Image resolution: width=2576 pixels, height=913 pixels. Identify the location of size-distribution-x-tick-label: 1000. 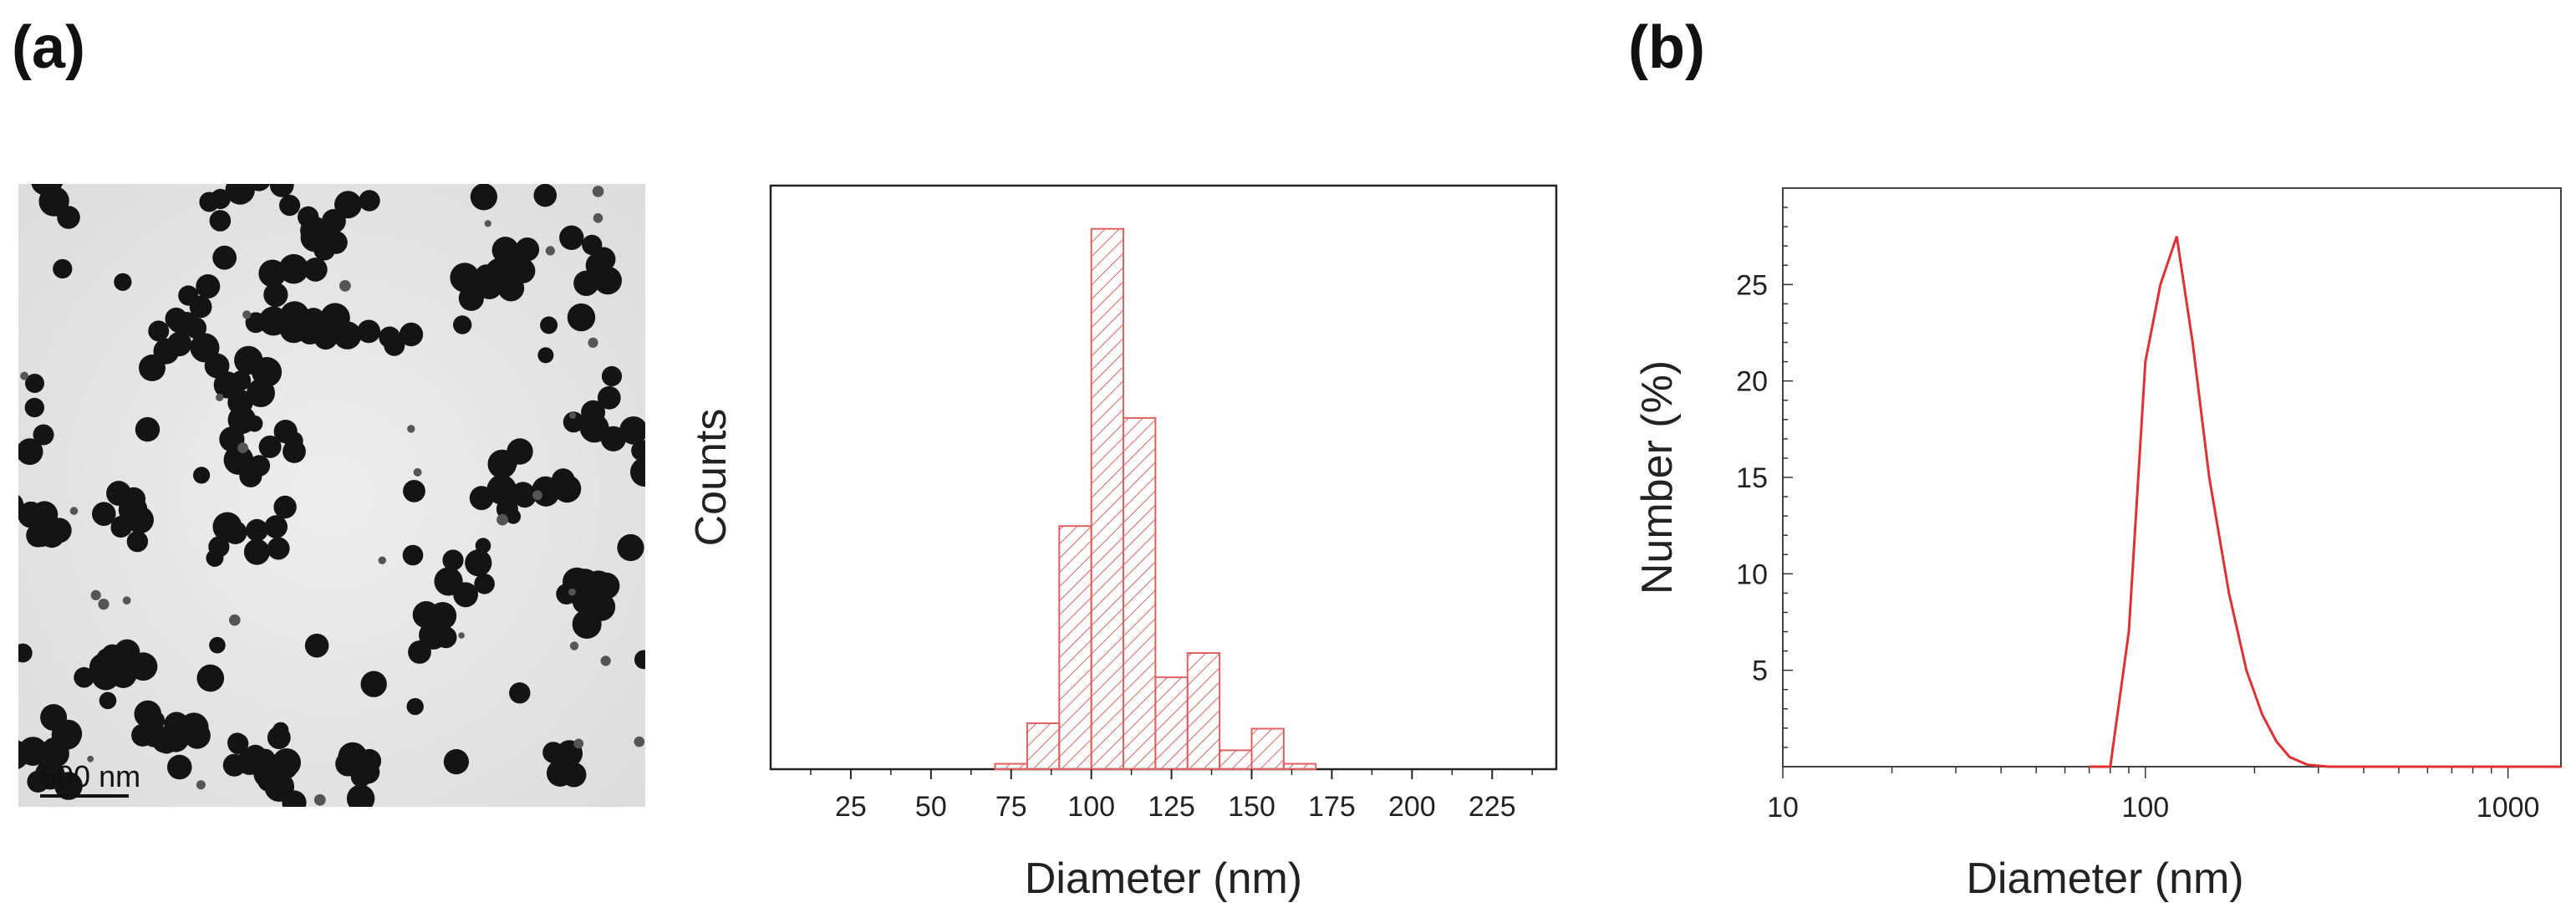
(2508, 808).